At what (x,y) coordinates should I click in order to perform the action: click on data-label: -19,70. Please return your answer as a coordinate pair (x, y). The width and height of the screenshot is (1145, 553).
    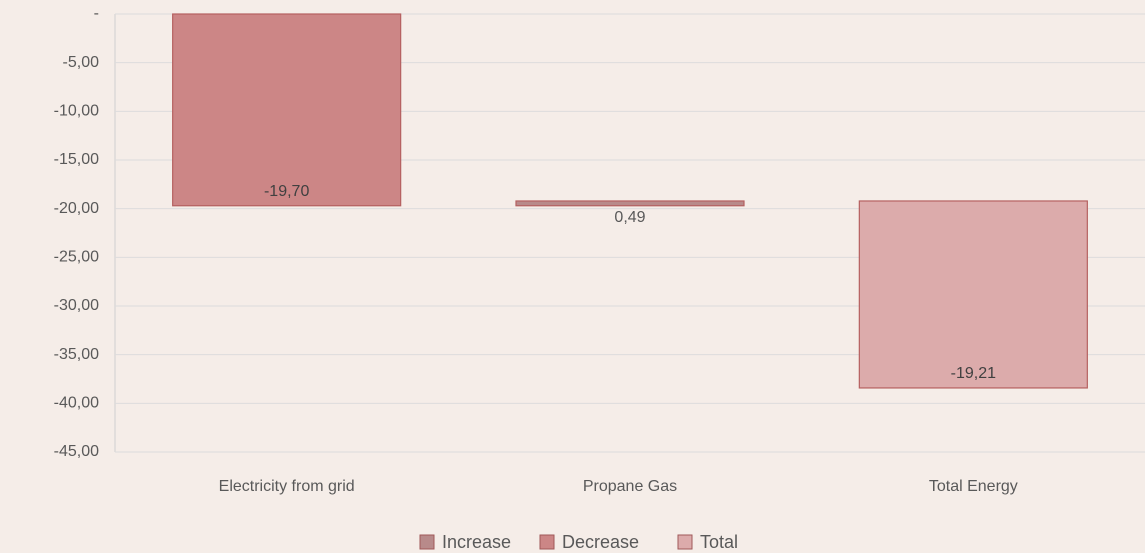
    Looking at the image, I should click on (286, 191).